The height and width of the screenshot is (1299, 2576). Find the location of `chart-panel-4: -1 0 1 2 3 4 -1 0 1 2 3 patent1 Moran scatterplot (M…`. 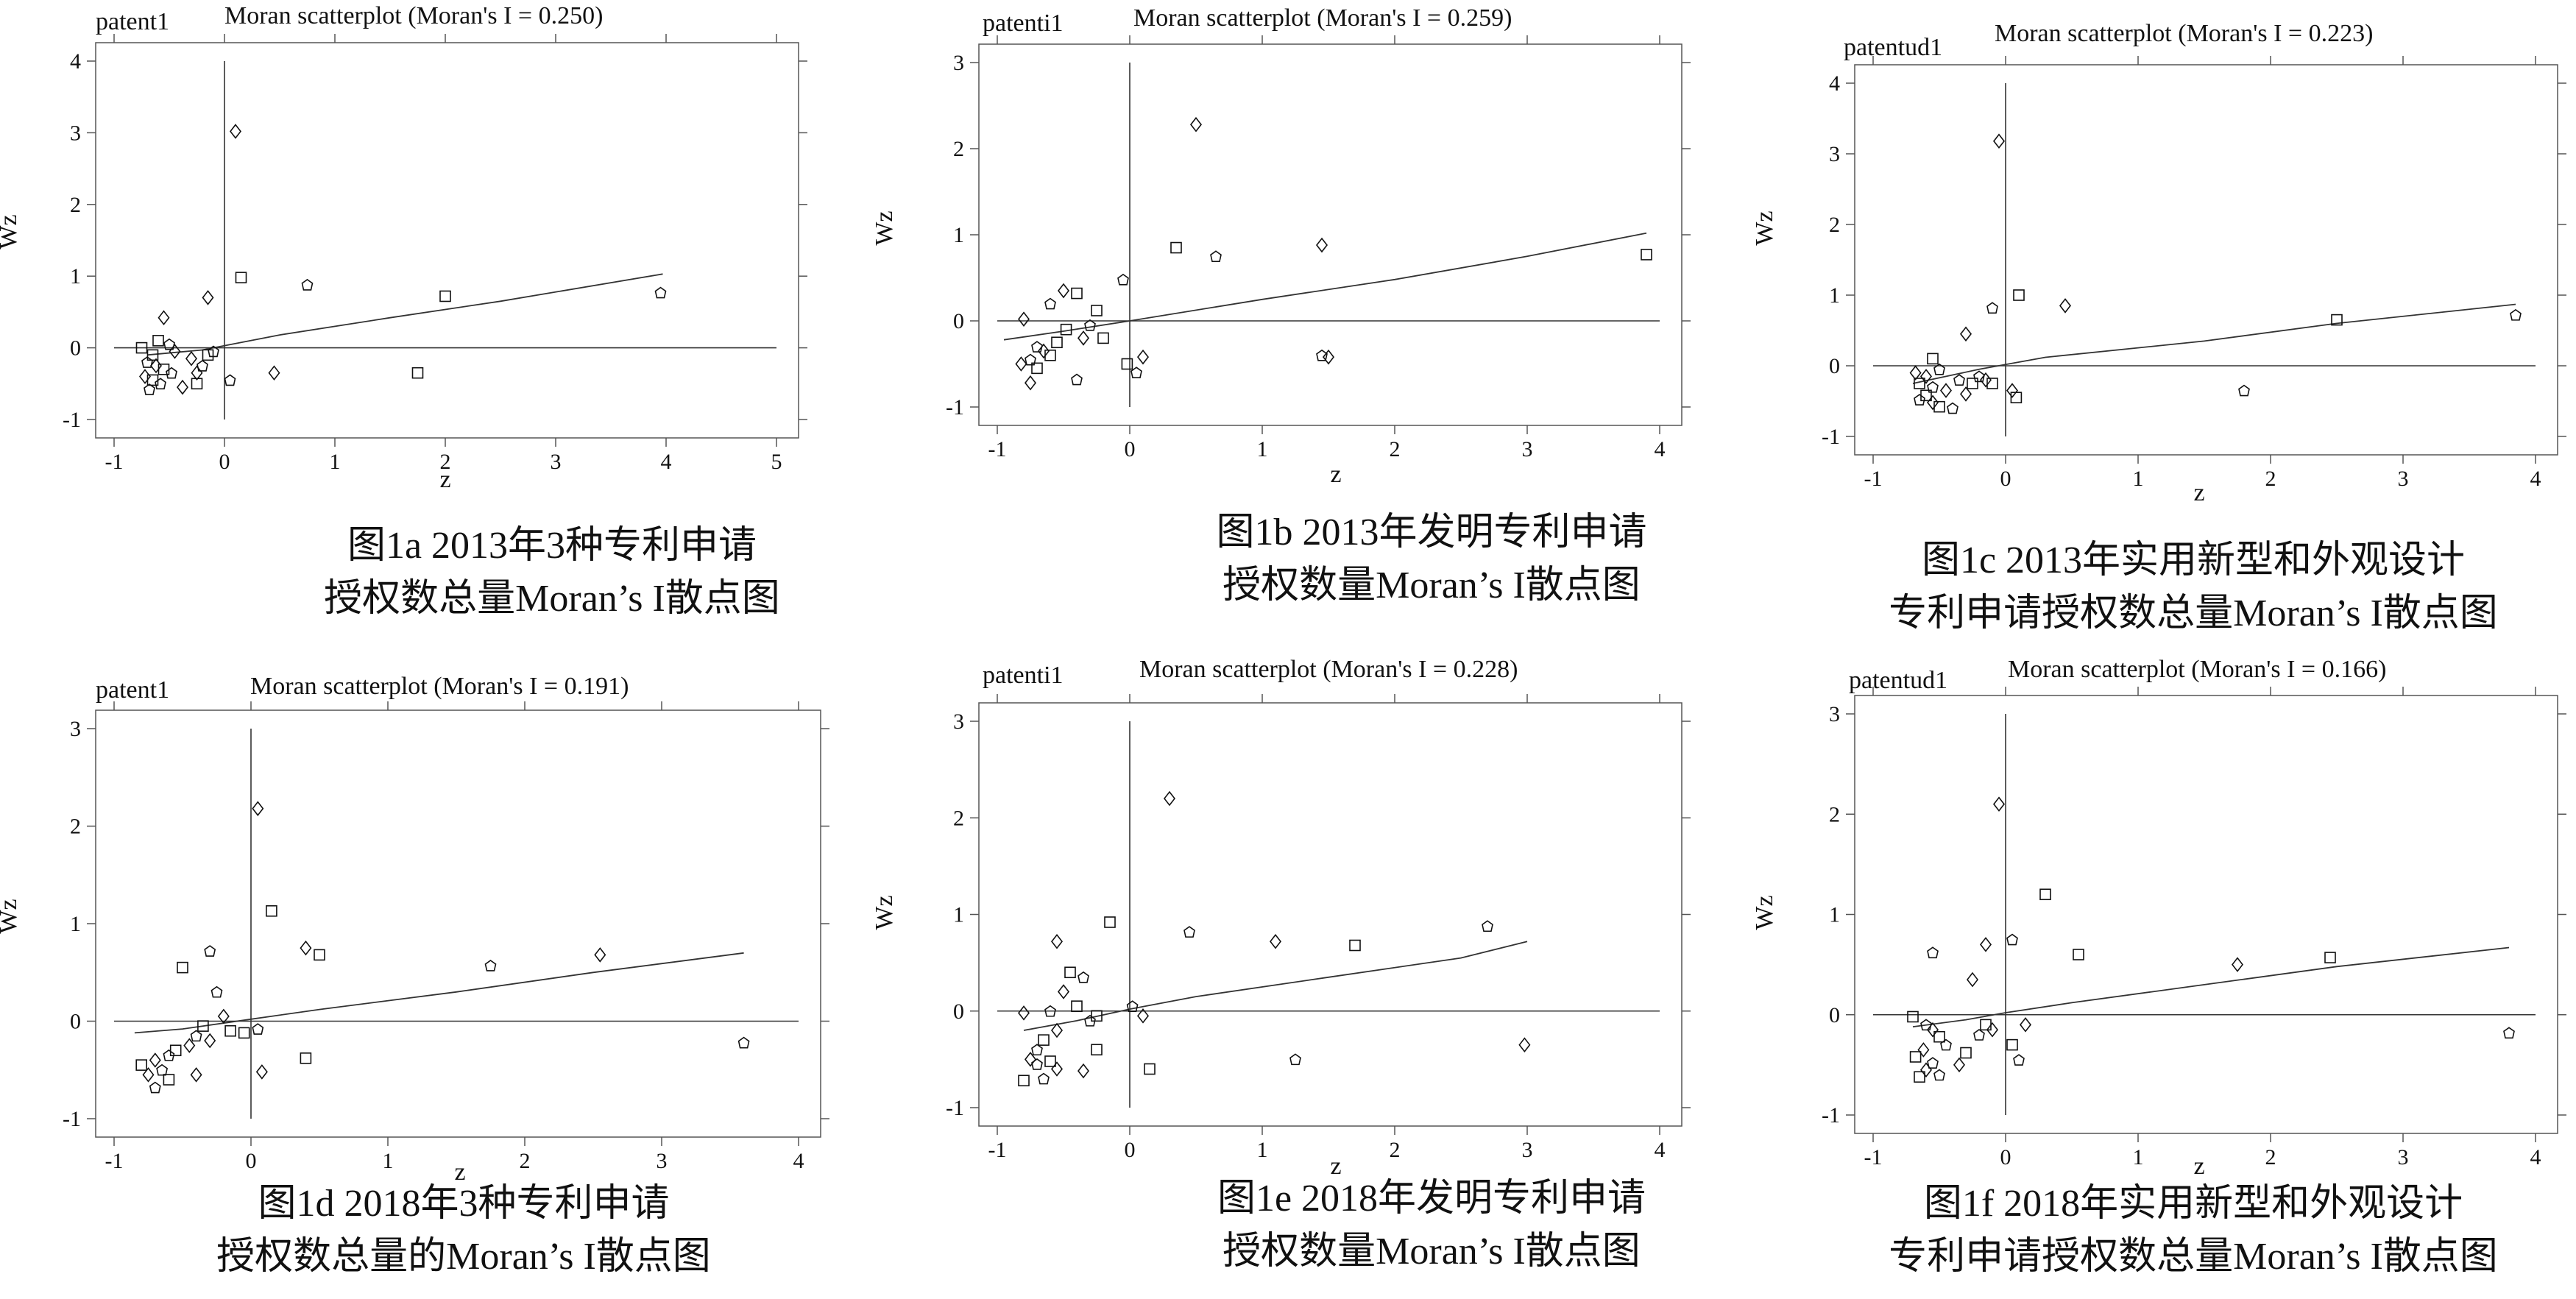

chart-panel-4: -1 0 1 2 3 4 -1 0 1 2 3 patent1 Moran scatterplot (M… is located at coordinates (414, 975).